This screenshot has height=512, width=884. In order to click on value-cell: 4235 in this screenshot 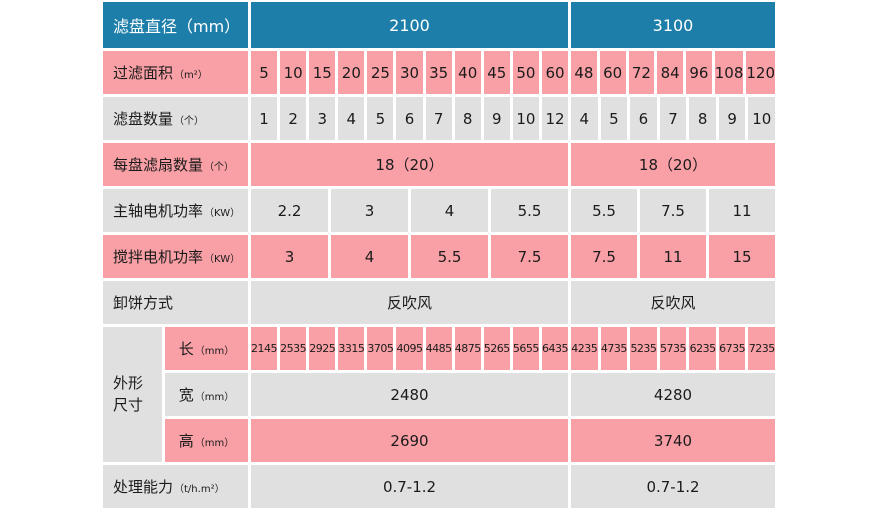, I will do `click(584, 348)`.